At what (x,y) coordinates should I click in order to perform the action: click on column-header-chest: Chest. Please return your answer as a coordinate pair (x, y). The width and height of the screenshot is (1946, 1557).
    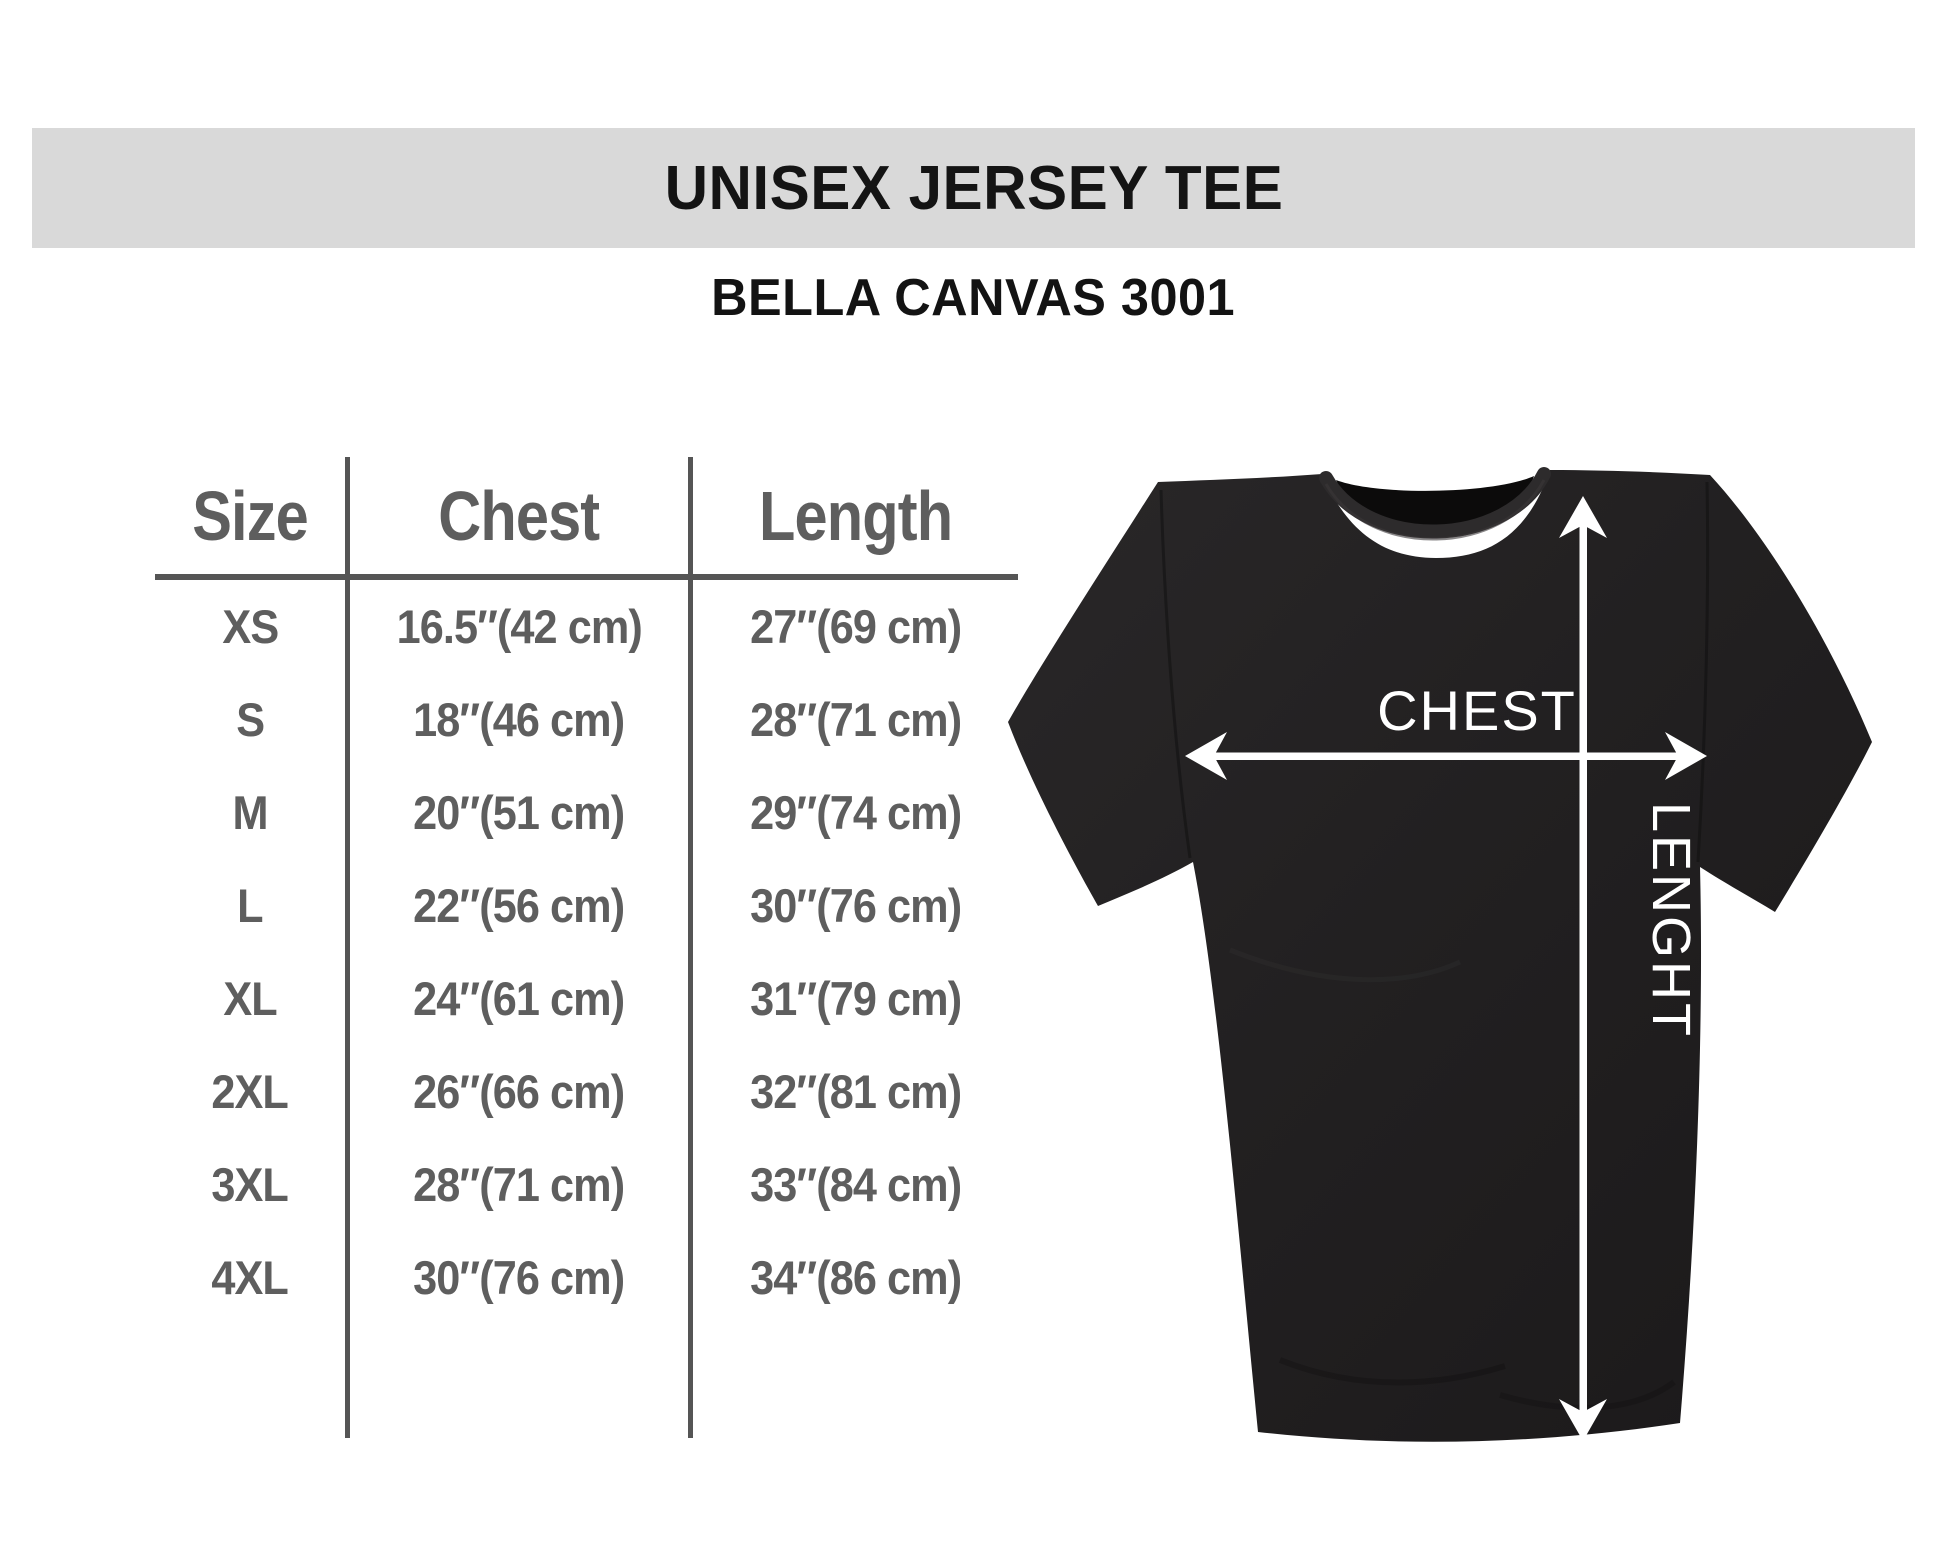
    Looking at the image, I should click on (521, 518).